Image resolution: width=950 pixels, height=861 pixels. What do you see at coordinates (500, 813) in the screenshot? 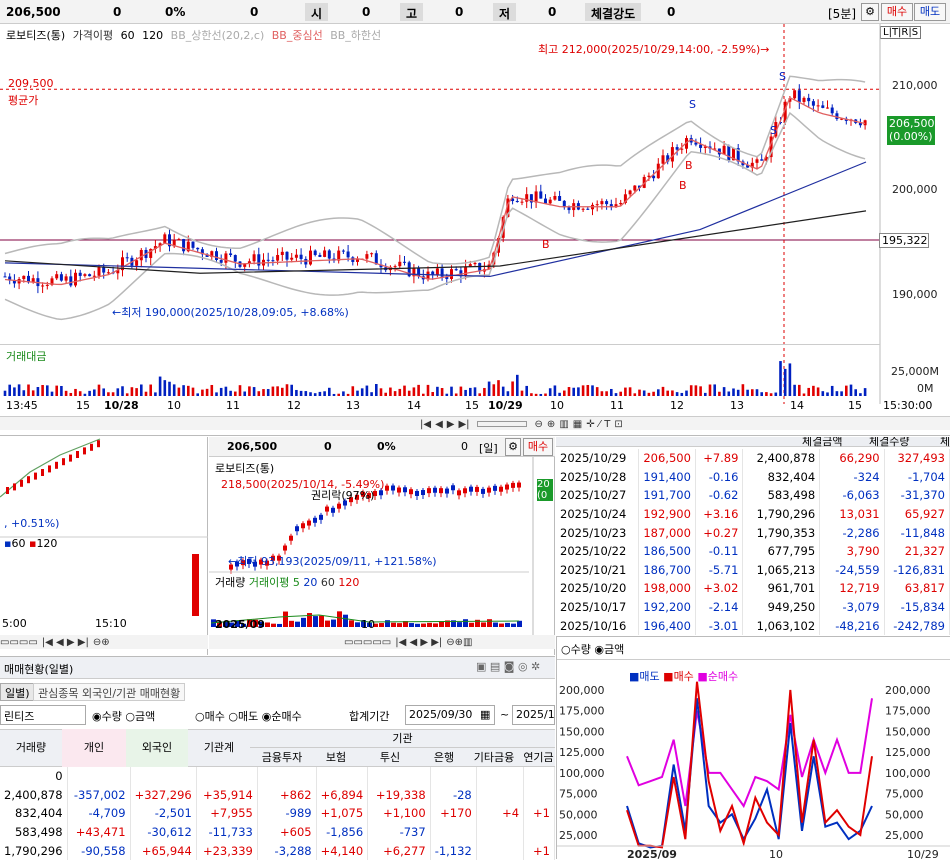
I see `investor-cell: +4` at bounding box center [500, 813].